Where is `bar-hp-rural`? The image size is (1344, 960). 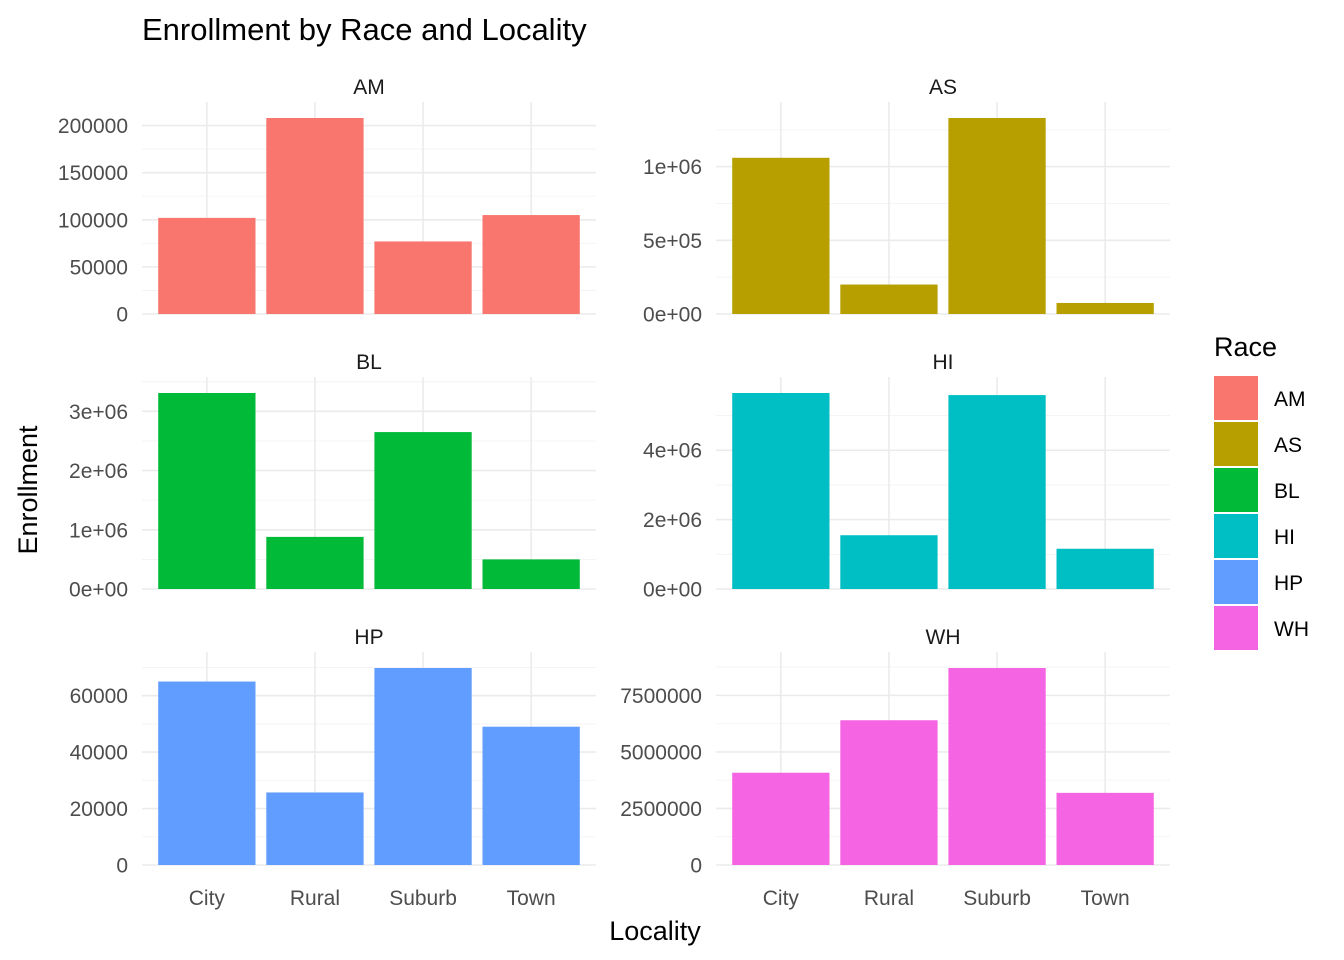
bar-hp-rural is located at coordinates (315, 828).